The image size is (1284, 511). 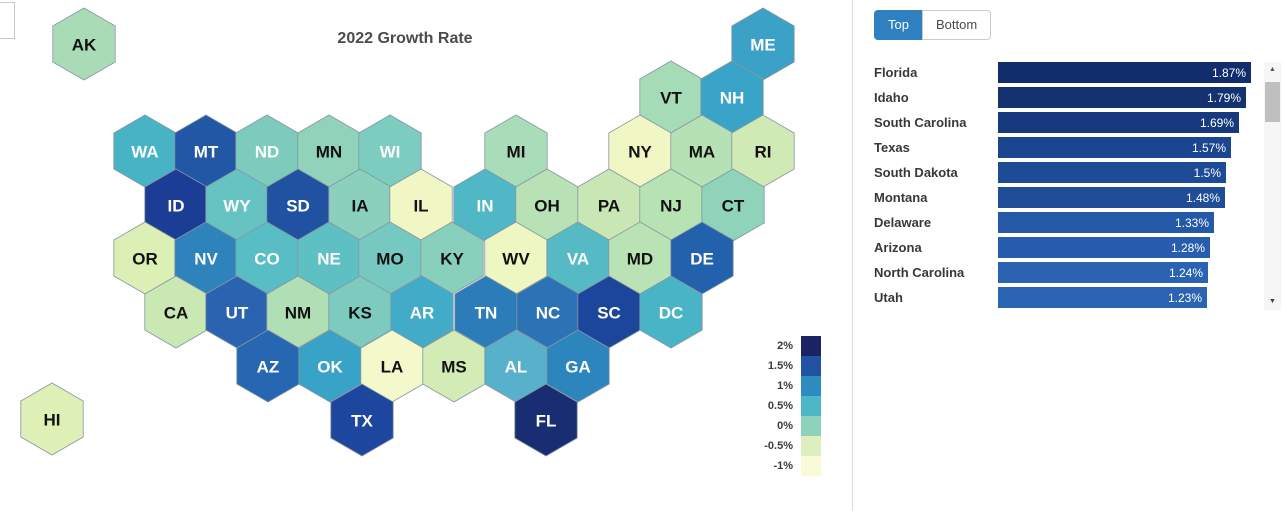 I want to click on legend-row: -1%, so click(x=783, y=466).